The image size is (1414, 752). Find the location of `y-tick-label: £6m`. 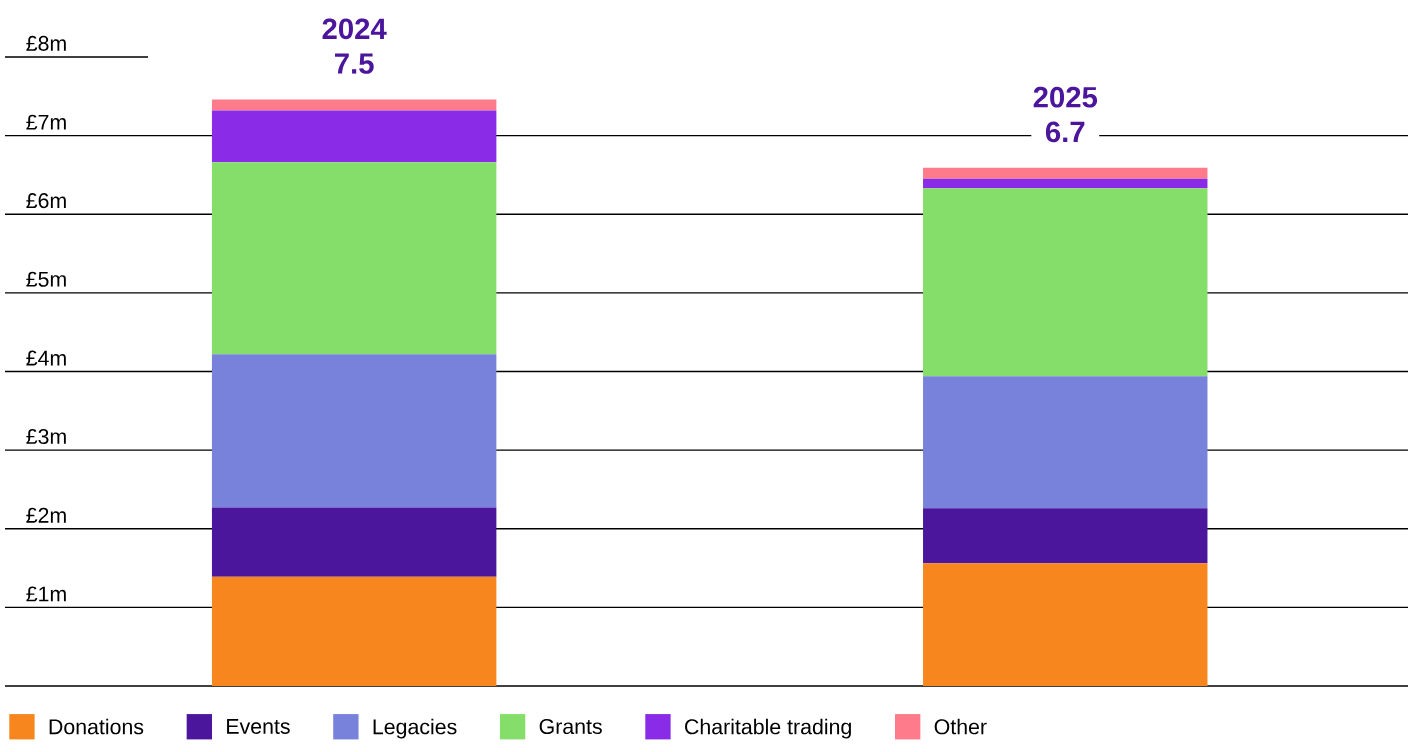

y-tick-label: £6m is located at coordinates (46, 201).